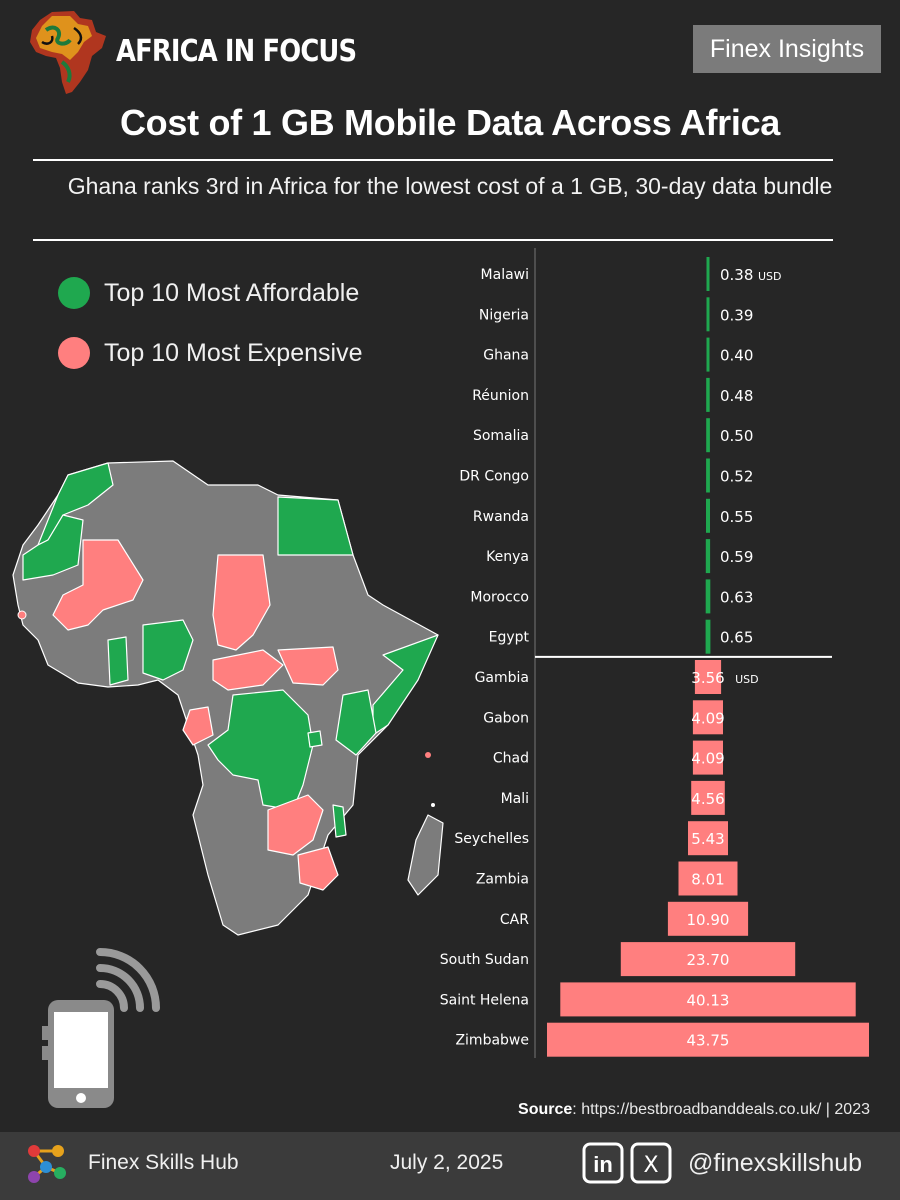 The height and width of the screenshot is (1200, 900). What do you see at coordinates (491, 839) in the screenshot?
I see `category-label-seychelles: Seychelles` at bounding box center [491, 839].